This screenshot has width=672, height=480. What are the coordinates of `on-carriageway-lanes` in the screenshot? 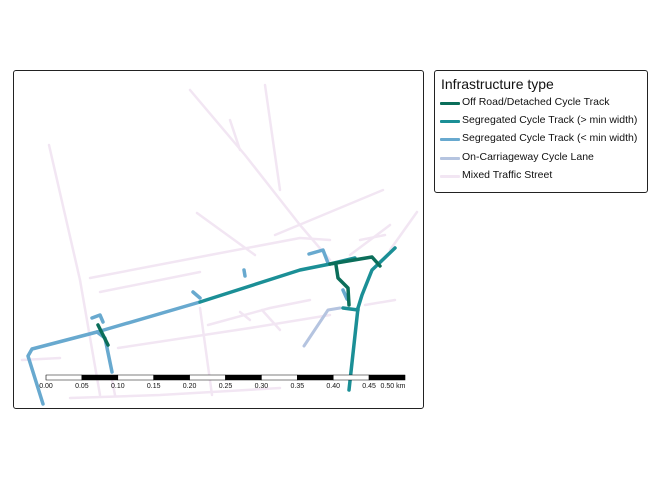 It's located at (322, 327).